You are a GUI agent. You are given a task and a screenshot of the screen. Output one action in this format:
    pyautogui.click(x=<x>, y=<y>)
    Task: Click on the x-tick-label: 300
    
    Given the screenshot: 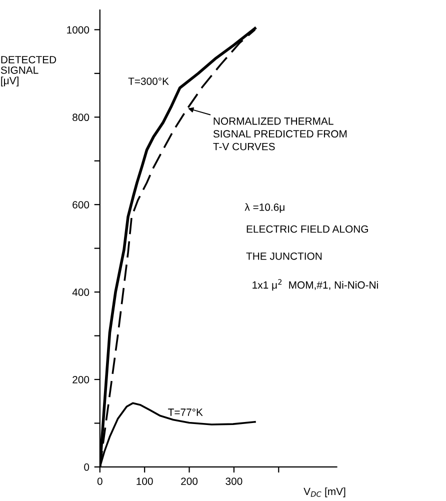 What is the action you would take?
    pyautogui.click(x=234, y=481)
    